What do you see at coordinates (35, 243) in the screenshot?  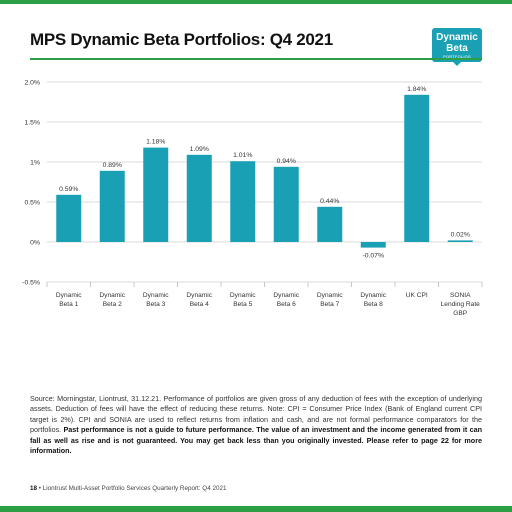 I see `y-tick-label: 0%` at bounding box center [35, 243].